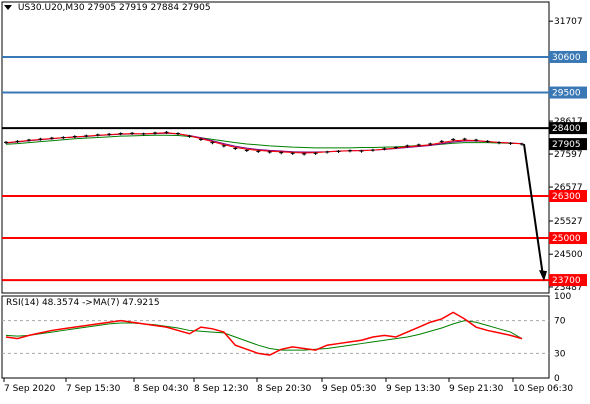 This screenshot has height=404, width=590. I want to click on x-tick-label: 9 Sep 21:30, so click(476, 389).